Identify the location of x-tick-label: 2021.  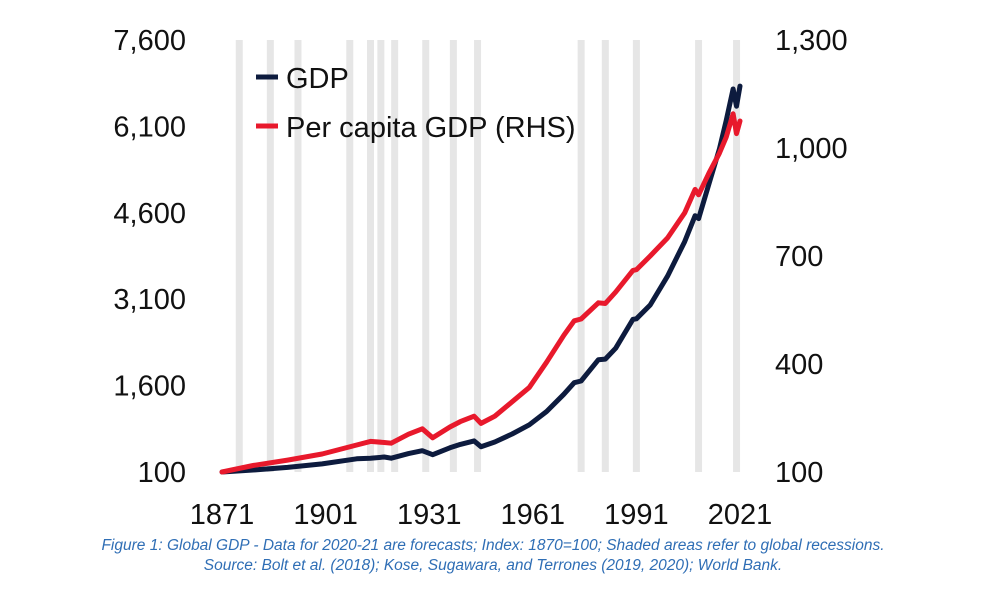
(740, 515).